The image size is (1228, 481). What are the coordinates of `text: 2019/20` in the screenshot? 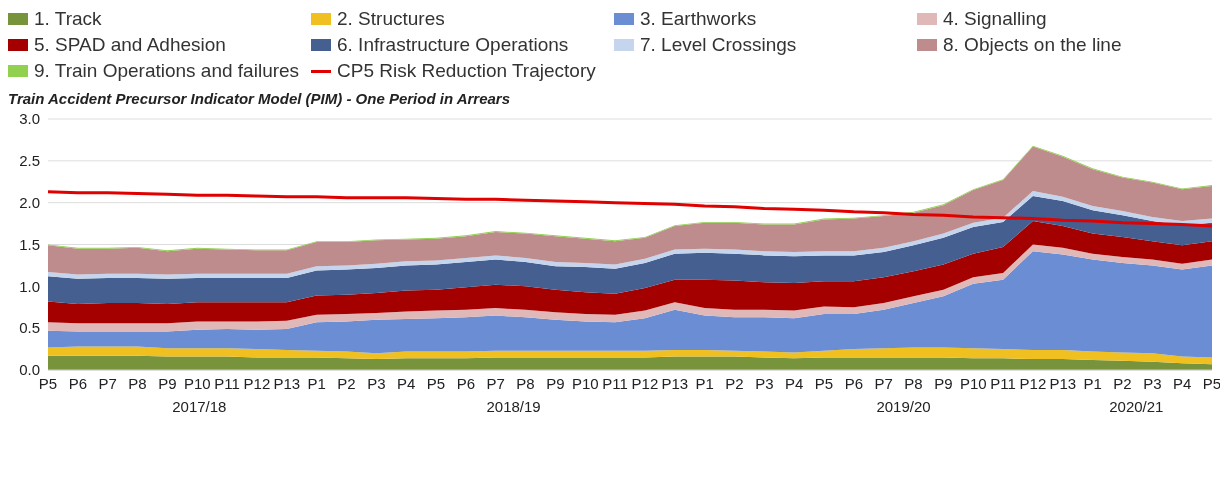 It's located at (903, 406).